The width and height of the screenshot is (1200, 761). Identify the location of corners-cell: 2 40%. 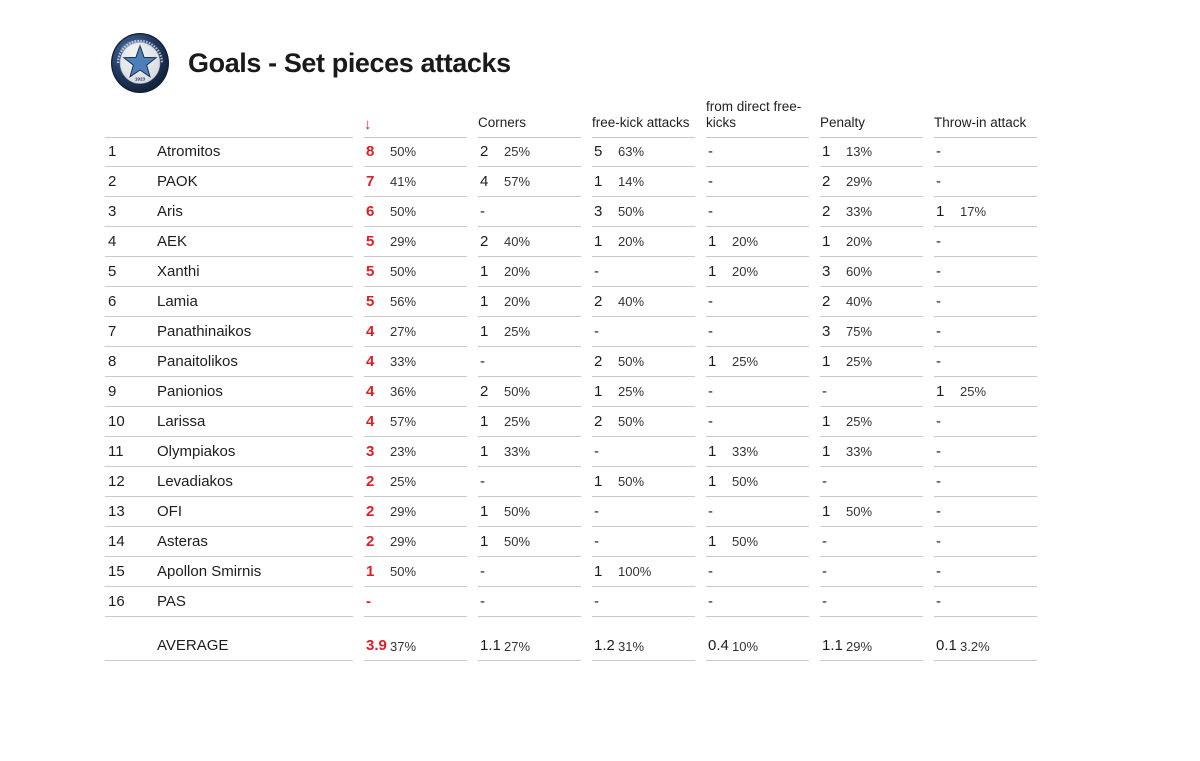
(529, 242).